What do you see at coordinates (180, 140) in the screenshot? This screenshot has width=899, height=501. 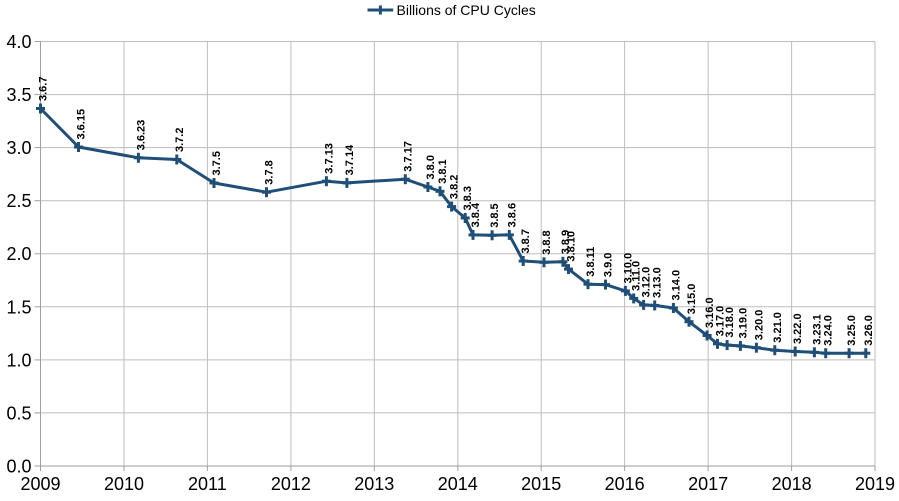 I see `svg-text: 3.7.2` at bounding box center [180, 140].